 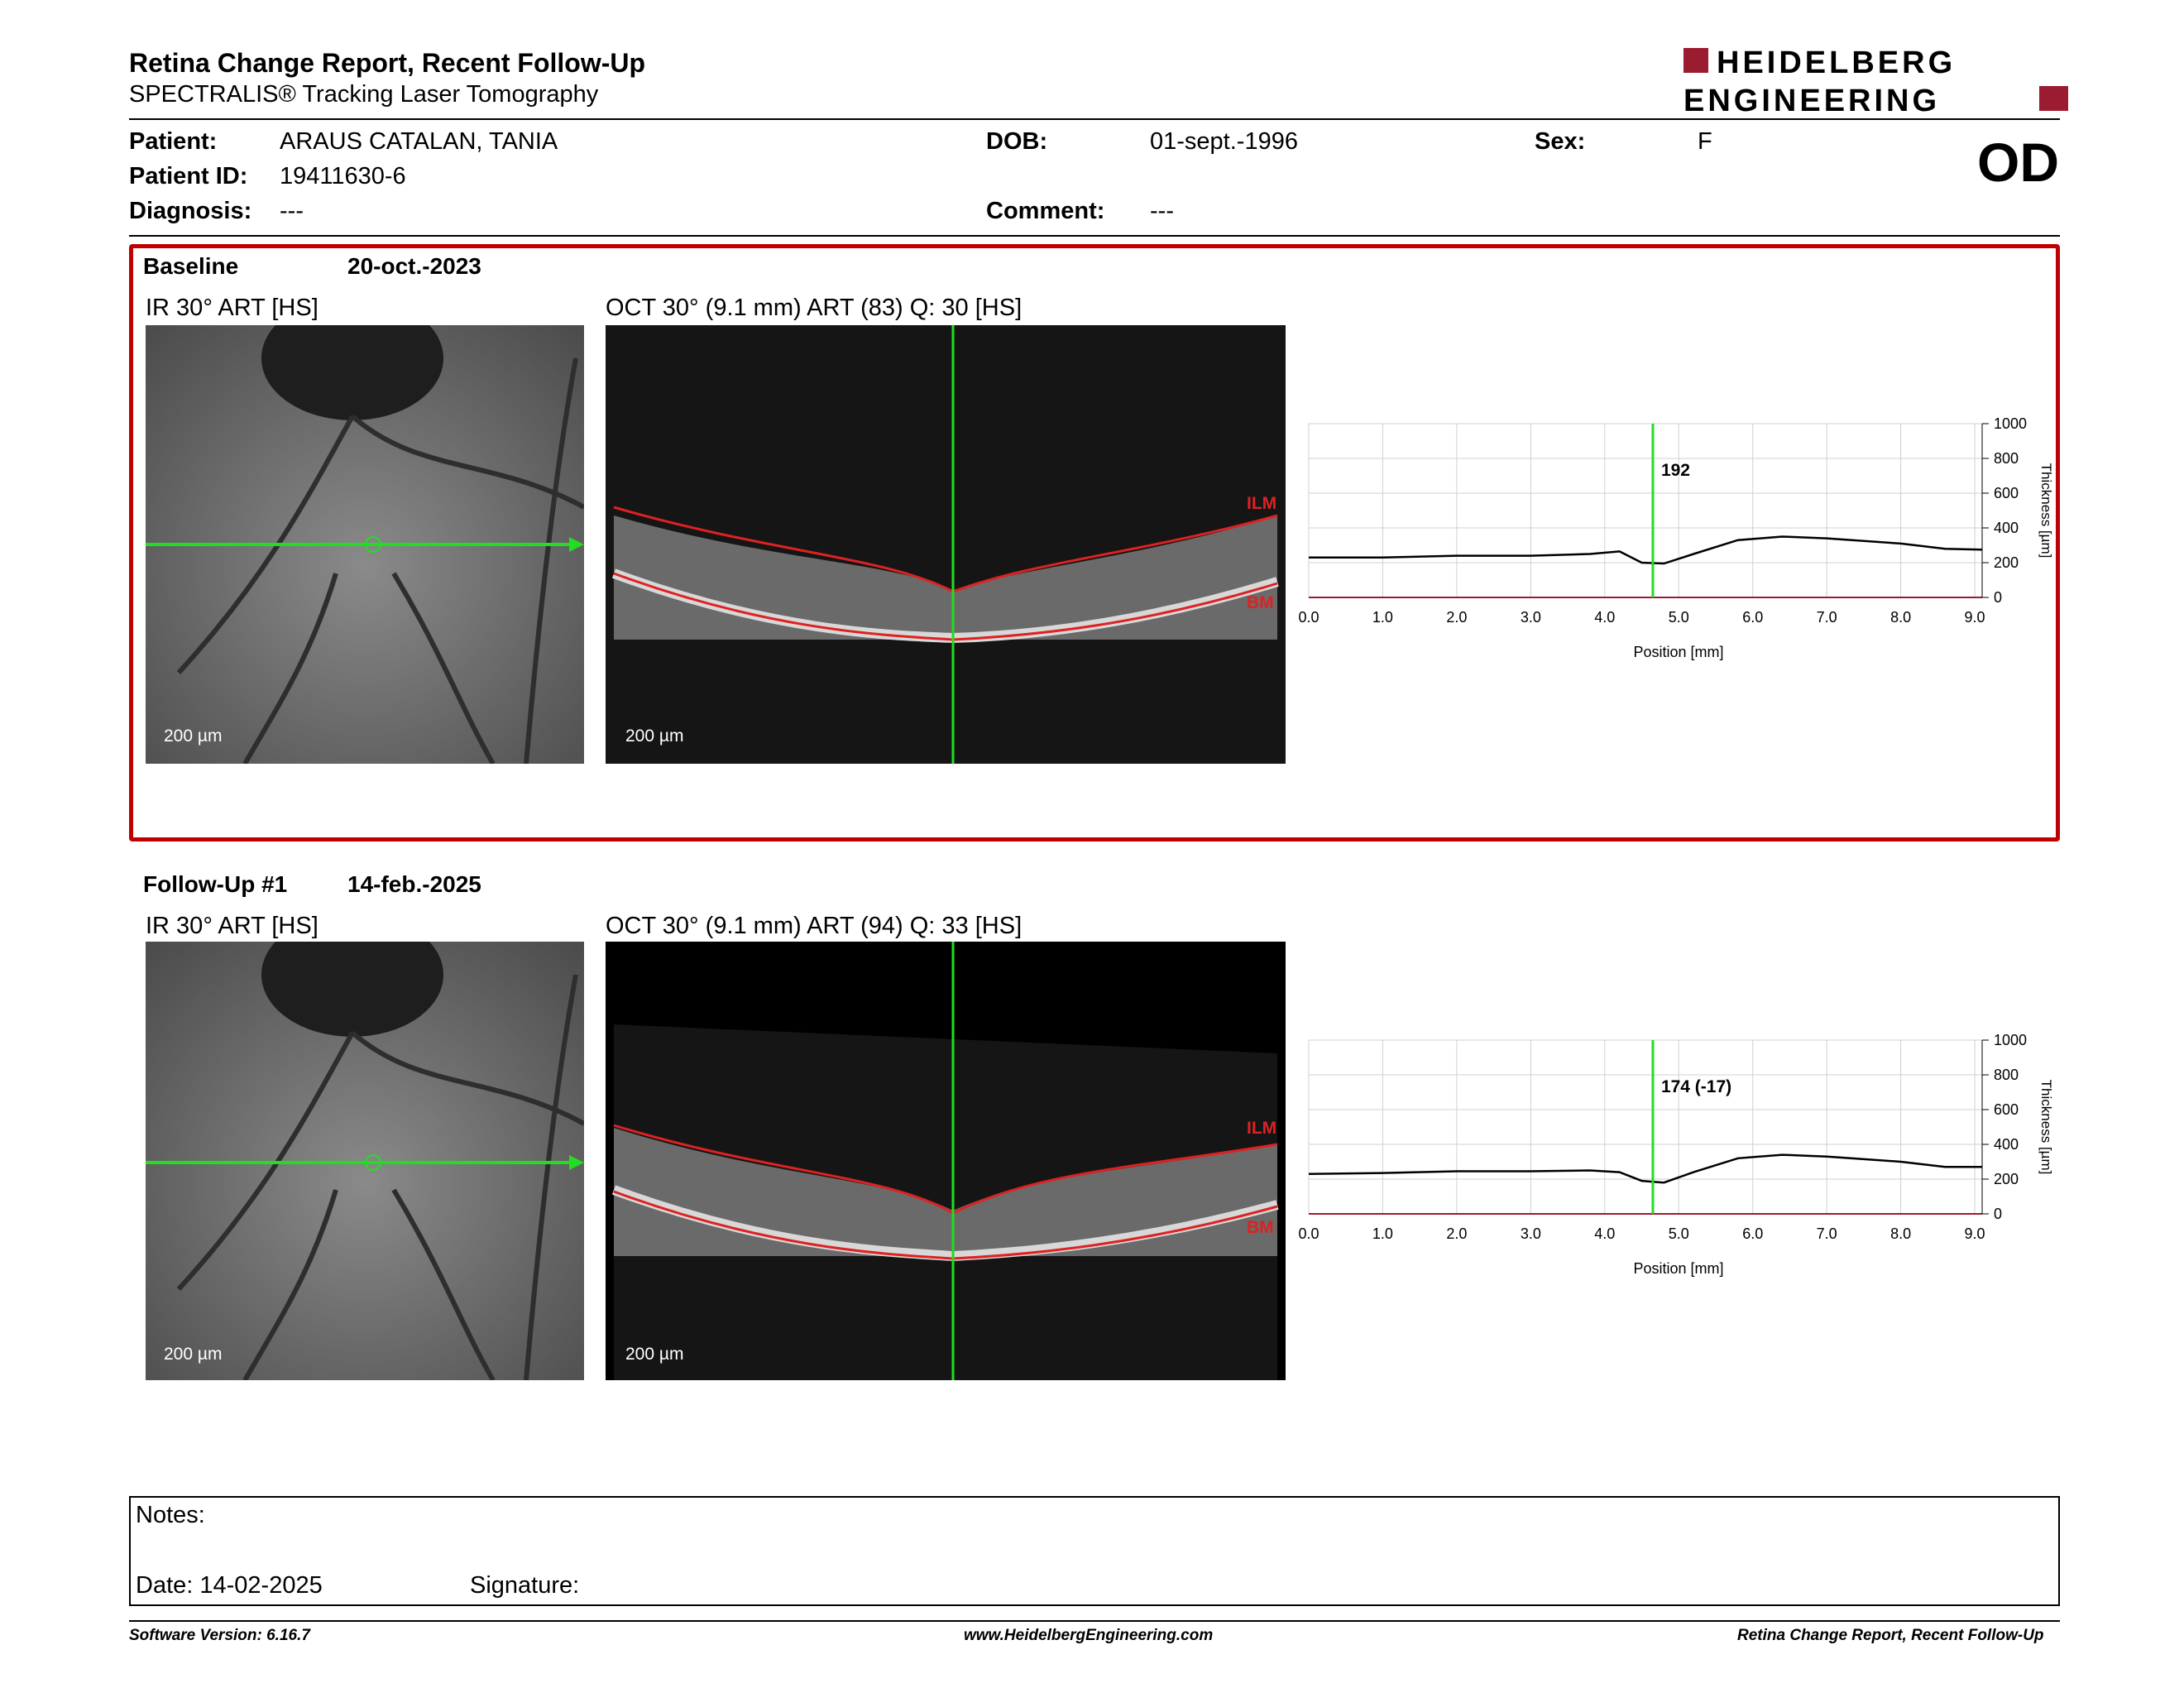 What do you see at coordinates (292, 211) in the screenshot?
I see `diagnosis-value: ---` at bounding box center [292, 211].